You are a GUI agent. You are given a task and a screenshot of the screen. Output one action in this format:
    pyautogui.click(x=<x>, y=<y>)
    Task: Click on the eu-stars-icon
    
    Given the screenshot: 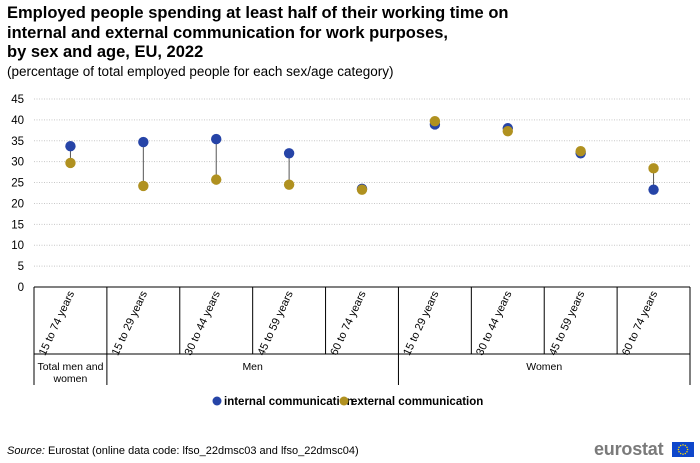 What is the action you would take?
    pyautogui.click(x=683, y=449)
    